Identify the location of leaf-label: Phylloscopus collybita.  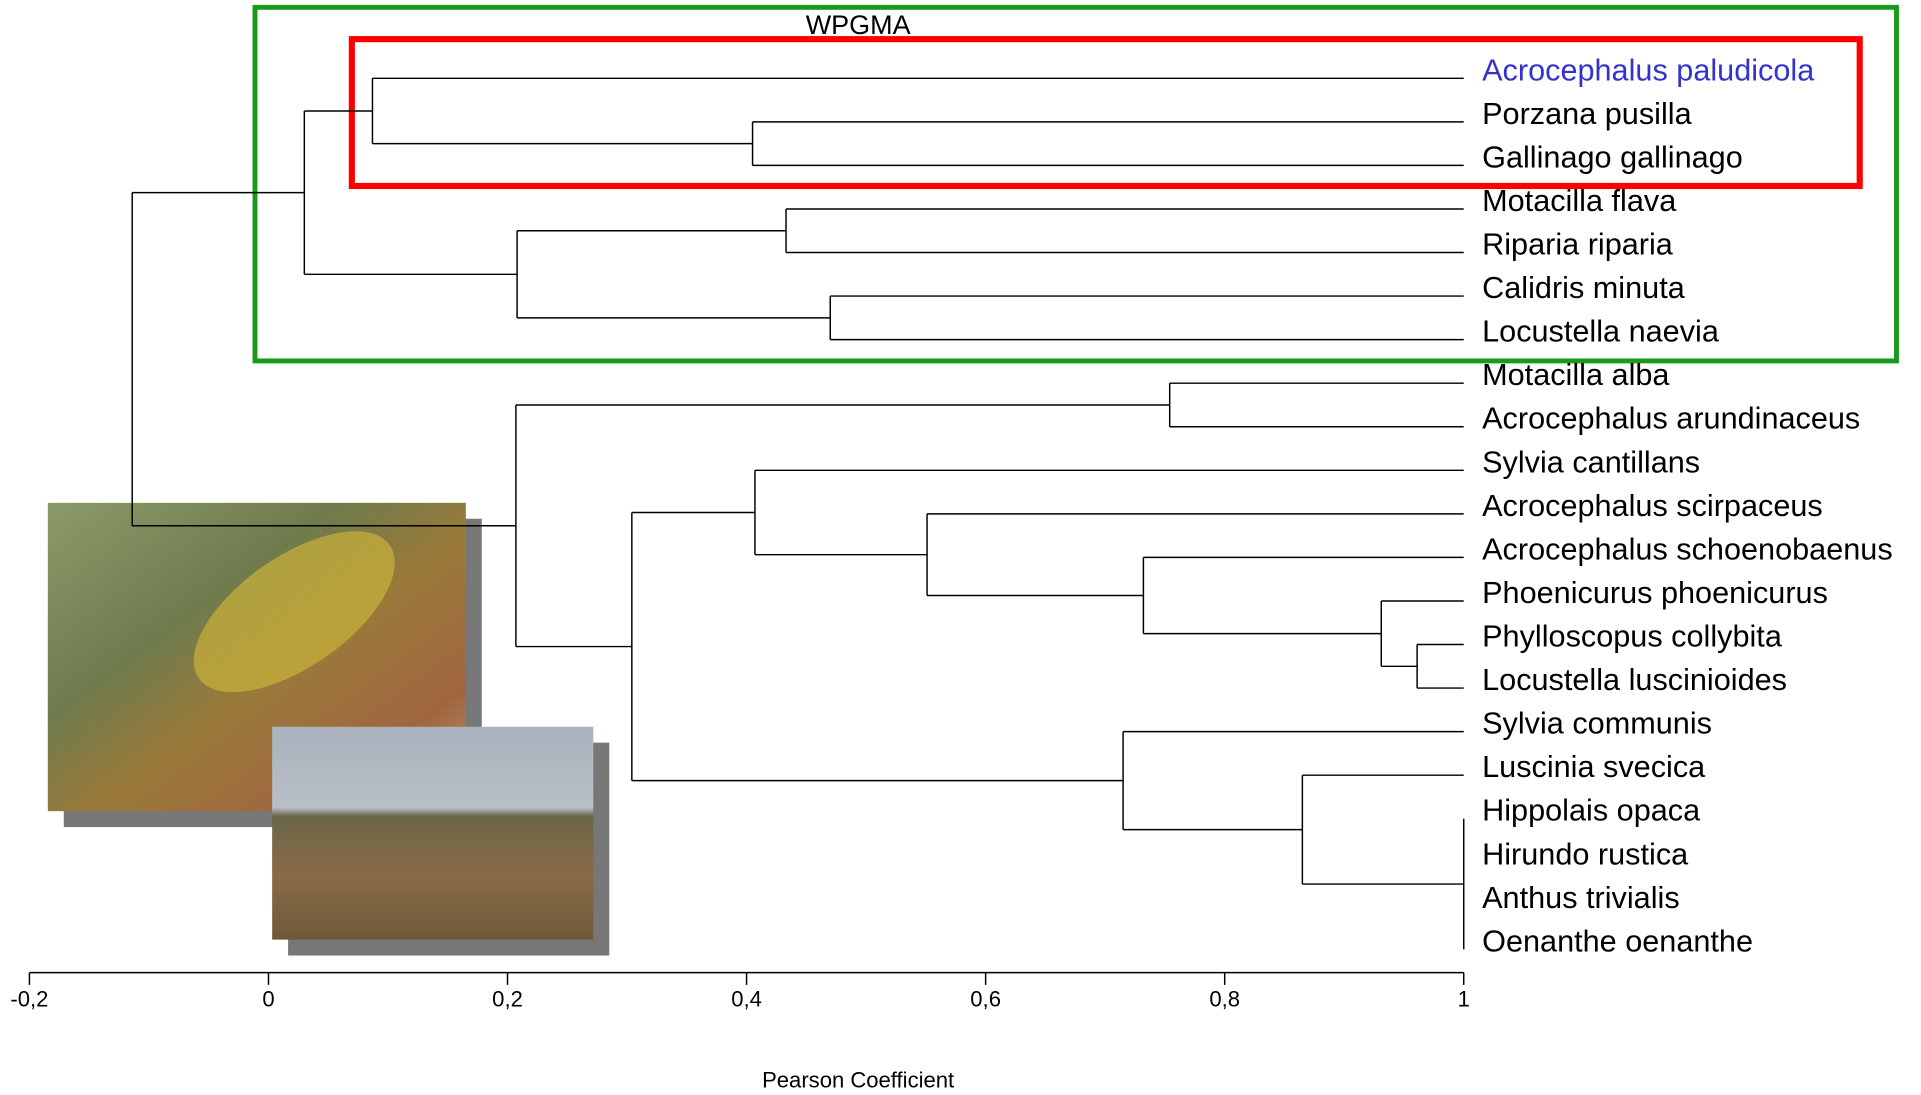
(1632, 637).